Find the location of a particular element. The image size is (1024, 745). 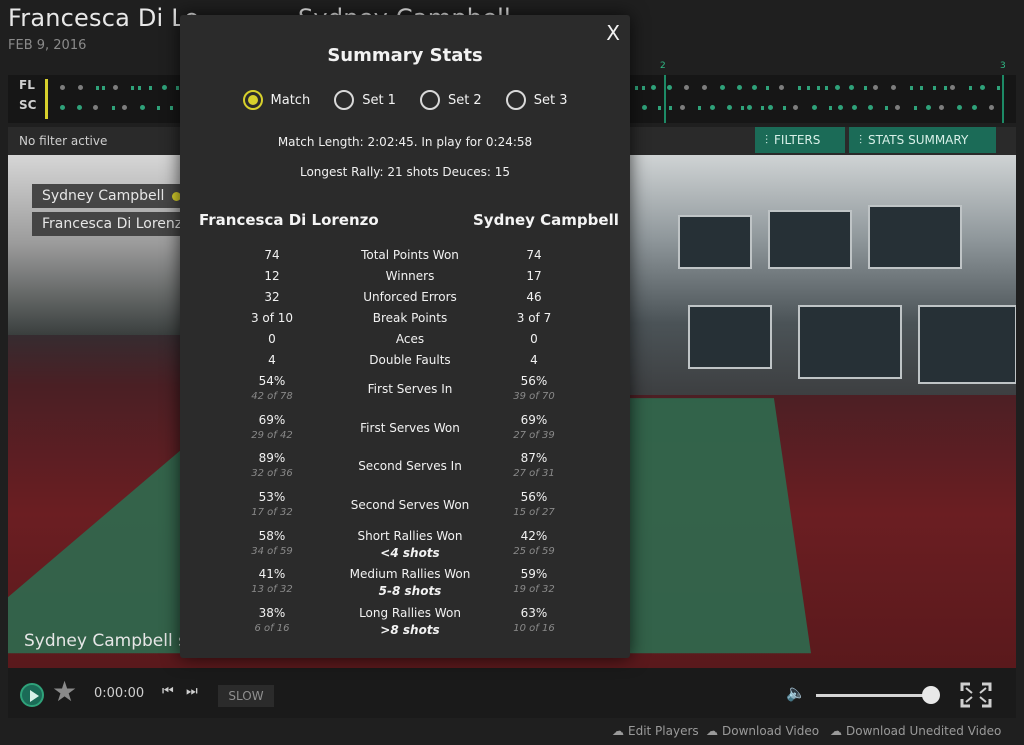

radio-set-3: Set 3 is located at coordinates (536, 100).